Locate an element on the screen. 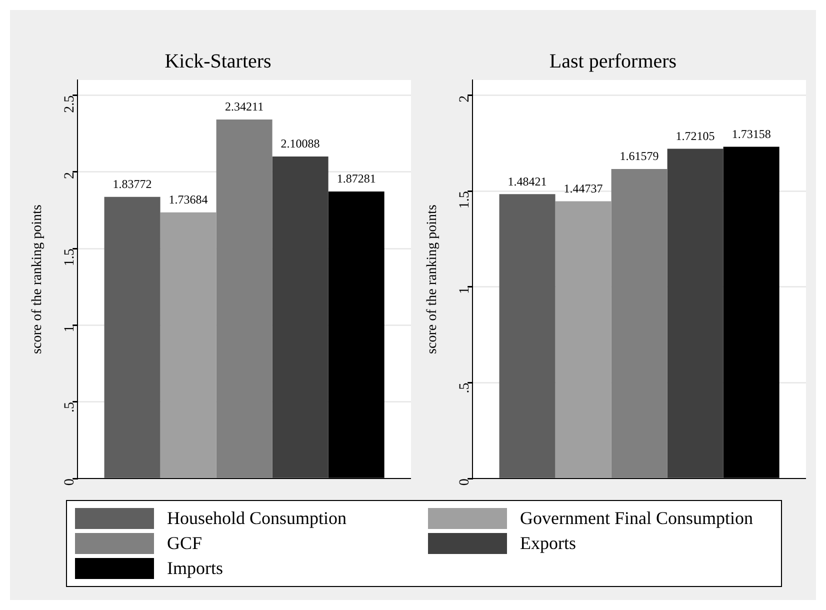 The width and height of the screenshot is (826, 610). data-label: 1.48421 is located at coordinates (527, 181).